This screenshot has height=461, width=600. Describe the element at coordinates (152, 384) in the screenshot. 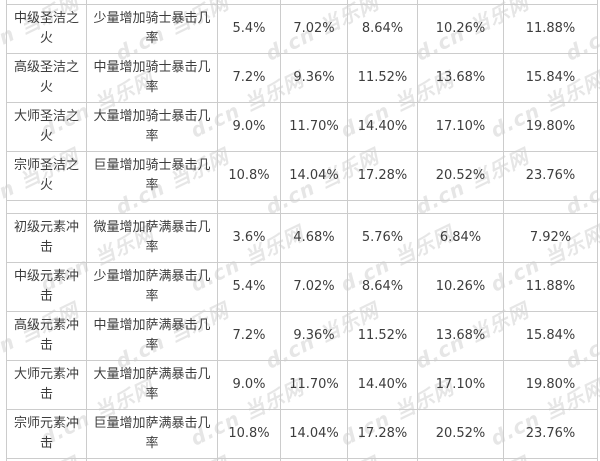

I see `skill-description-cell: 大量增加萨满暴击几率` at that location.